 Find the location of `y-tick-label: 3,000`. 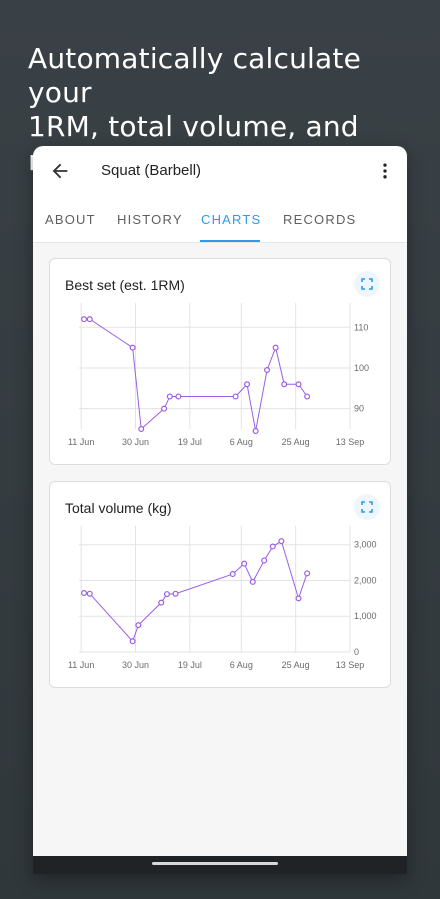

y-tick-label: 3,000 is located at coordinates (365, 545).